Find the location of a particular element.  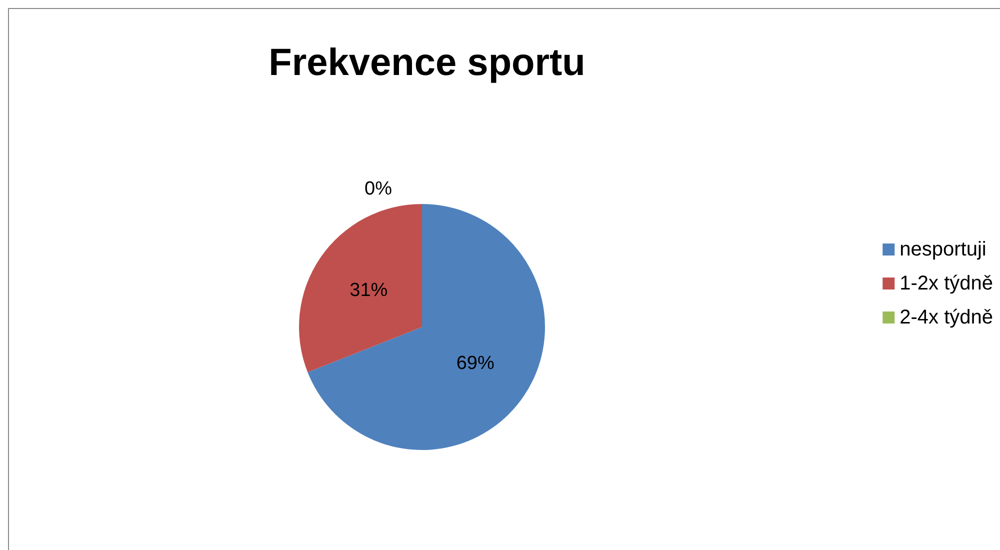

chart-title: Frekvence sportu is located at coordinates (427, 63).